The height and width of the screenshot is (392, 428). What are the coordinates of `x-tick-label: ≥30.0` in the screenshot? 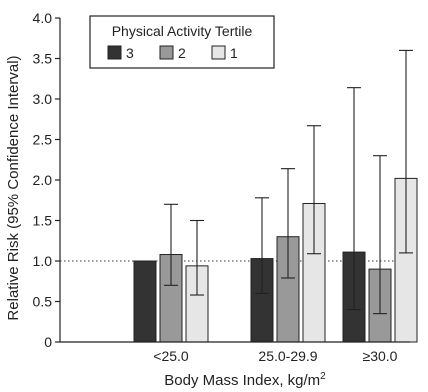 It's located at (380, 356).